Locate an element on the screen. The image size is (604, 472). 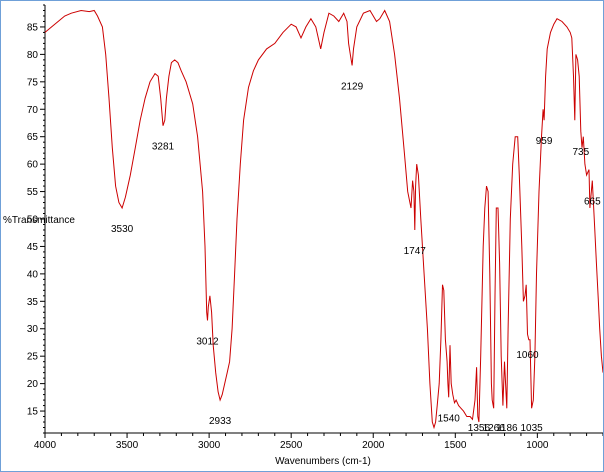
y-tick-label: 75 is located at coordinates (33, 82).